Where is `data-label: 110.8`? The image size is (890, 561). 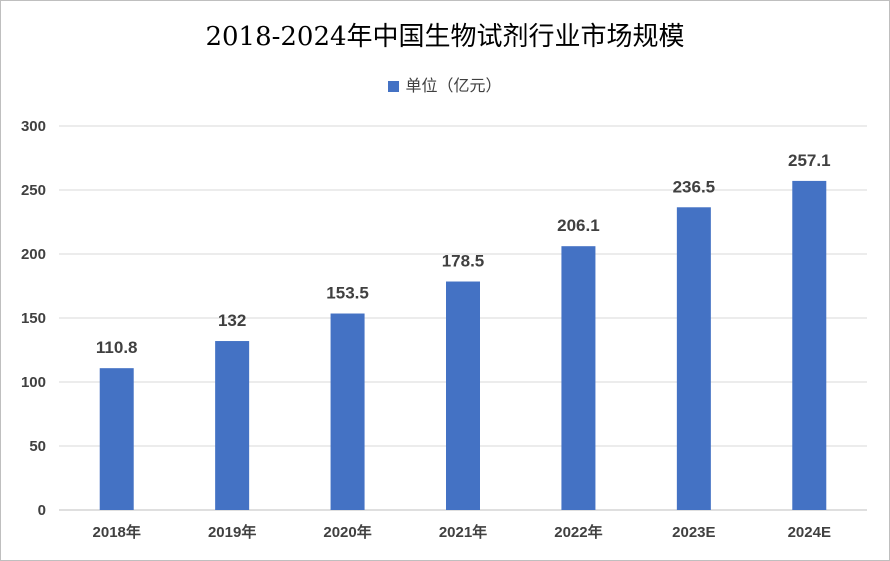 data-label: 110.8 is located at coordinates (117, 347).